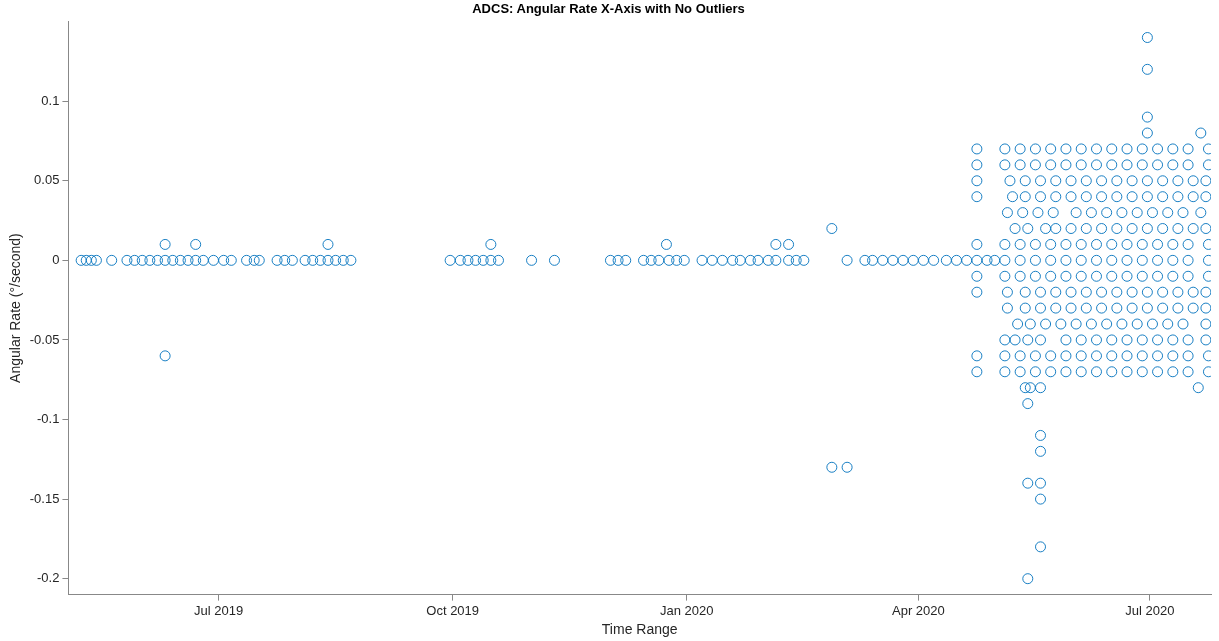 This screenshot has height=641, width=1219. Describe the element at coordinates (218, 610) in the screenshot. I see `x-tick-label: Jul 2019` at that location.